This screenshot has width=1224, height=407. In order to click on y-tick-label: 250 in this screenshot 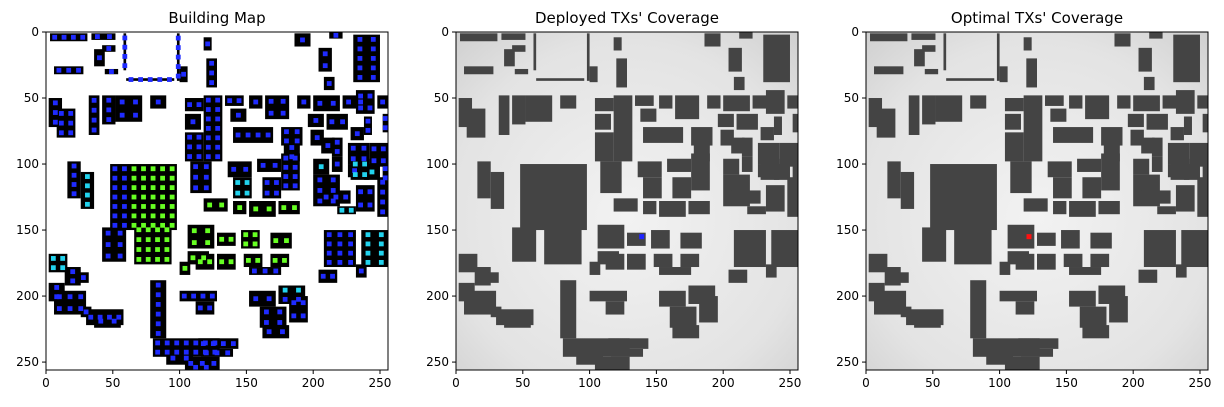, I will do `click(437, 362)`.